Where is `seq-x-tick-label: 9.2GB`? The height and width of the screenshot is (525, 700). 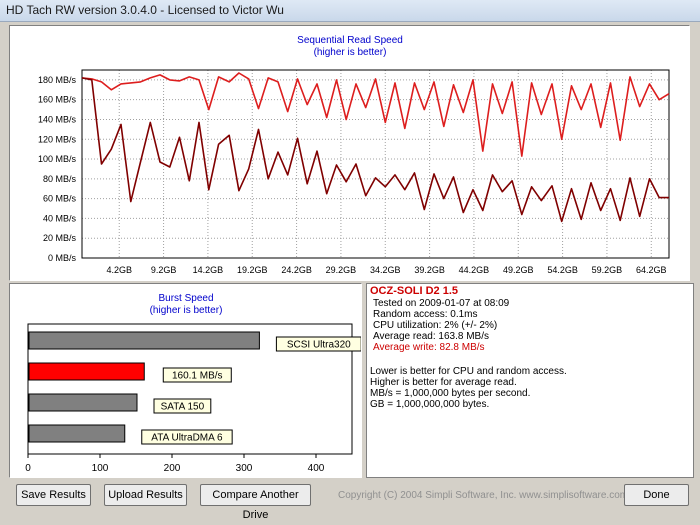 seq-x-tick-label: 9.2GB is located at coordinates (164, 270).